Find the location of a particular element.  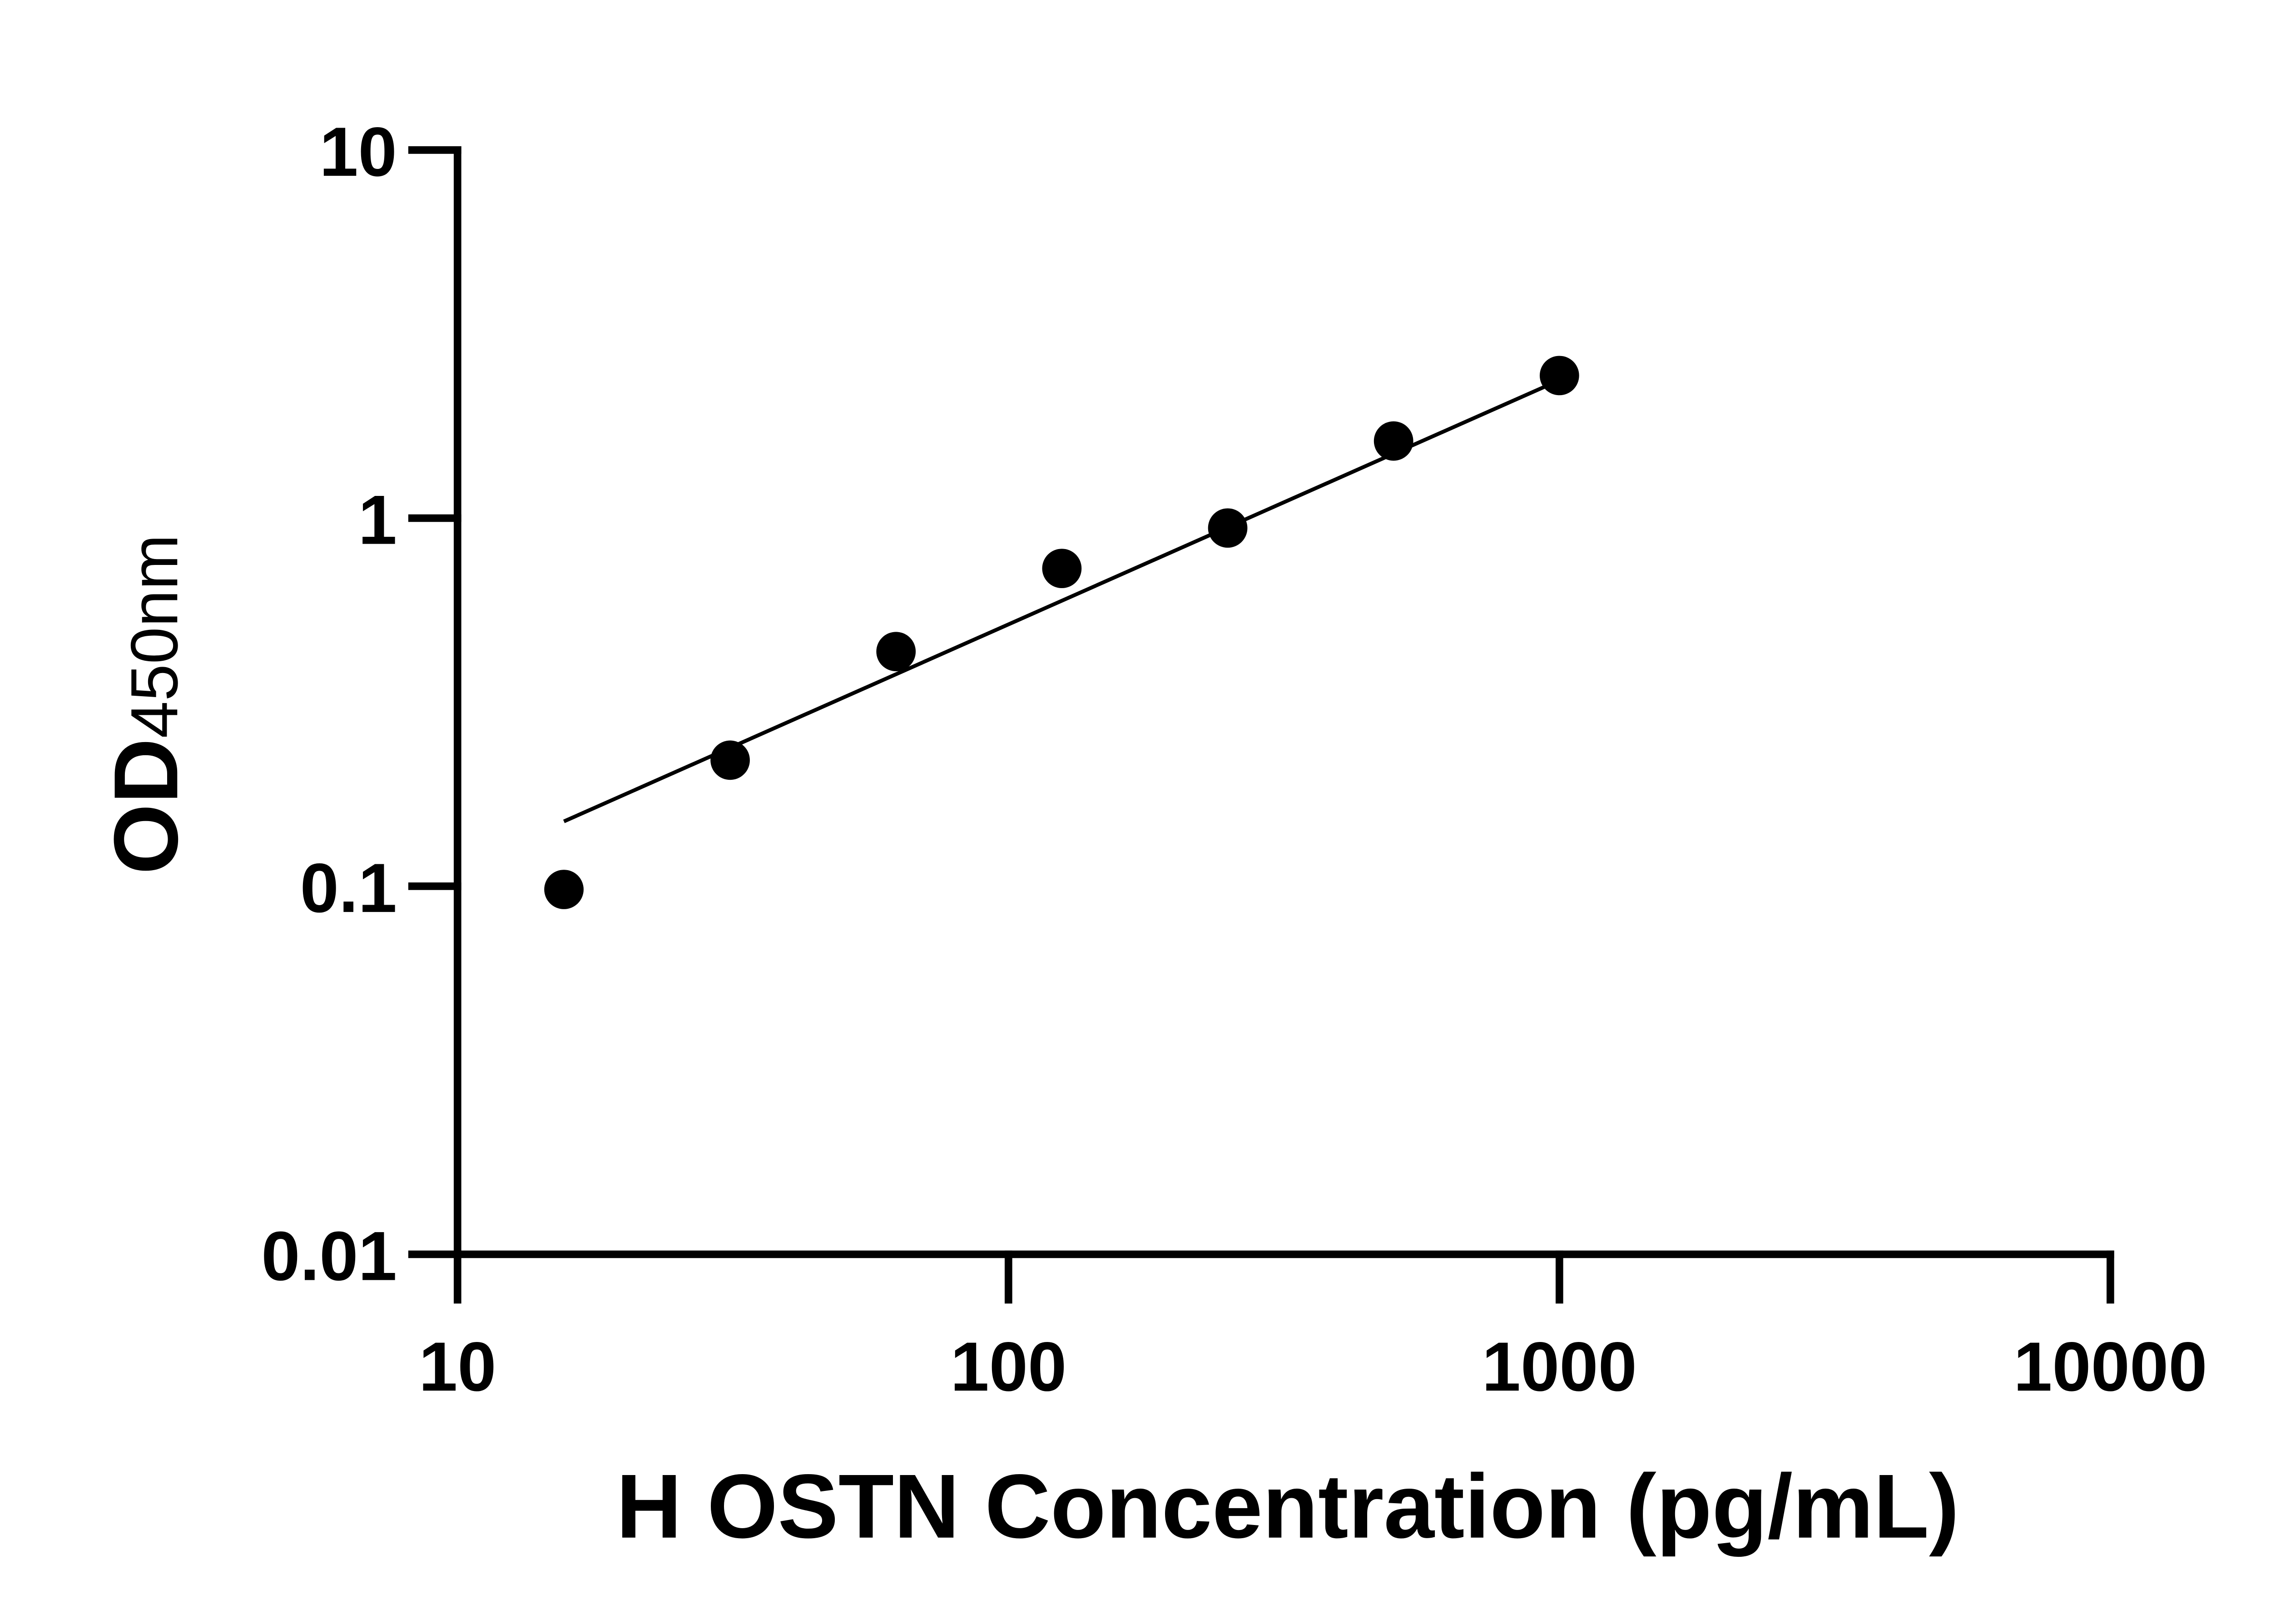

y-axis-label-main: OD is located at coordinates (146, 806).